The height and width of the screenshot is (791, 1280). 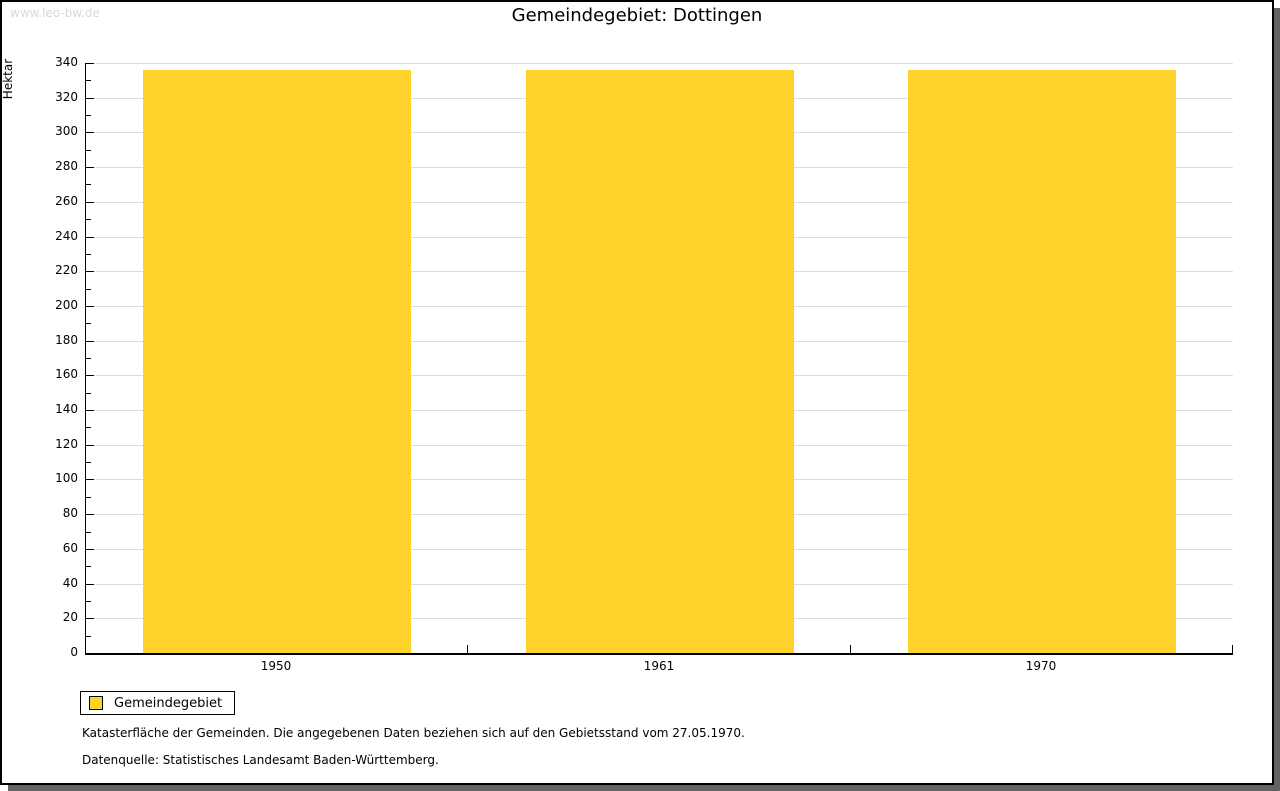 What do you see at coordinates (55, 13) in the screenshot?
I see `watermark: www.leo-bw.de` at bounding box center [55, 13].